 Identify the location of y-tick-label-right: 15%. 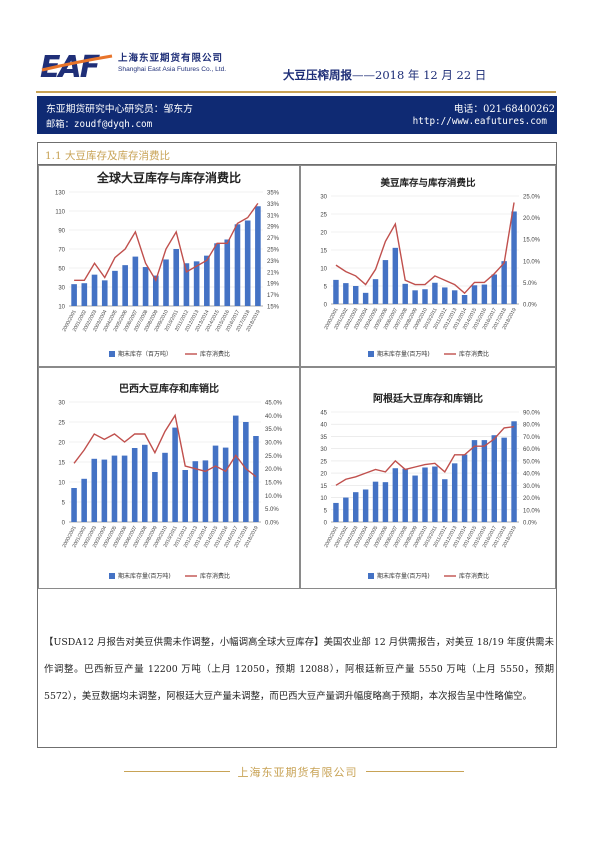
(273, 308).